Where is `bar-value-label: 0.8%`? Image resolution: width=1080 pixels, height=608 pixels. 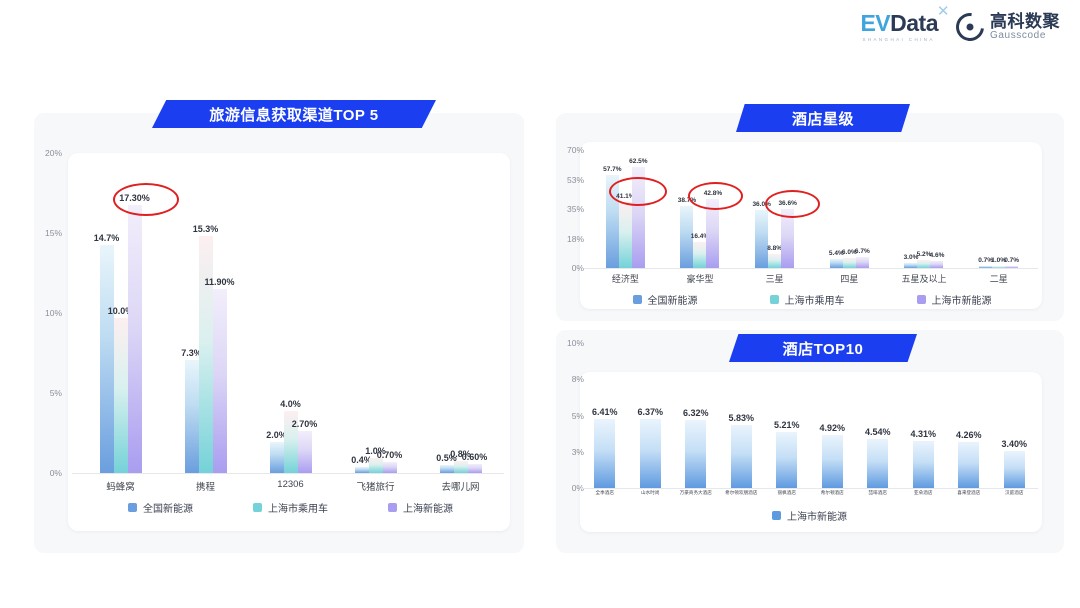
bar-value-label: 0.8% is located at coordinates (460, 453).